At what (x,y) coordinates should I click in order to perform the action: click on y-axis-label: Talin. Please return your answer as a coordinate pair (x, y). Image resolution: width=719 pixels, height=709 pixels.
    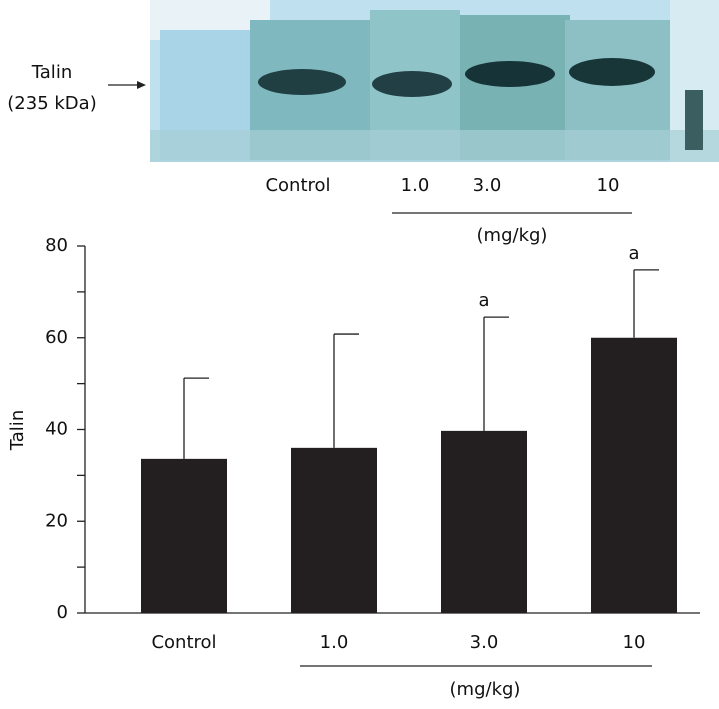
    Looking at the image, I should click on (17, 430).